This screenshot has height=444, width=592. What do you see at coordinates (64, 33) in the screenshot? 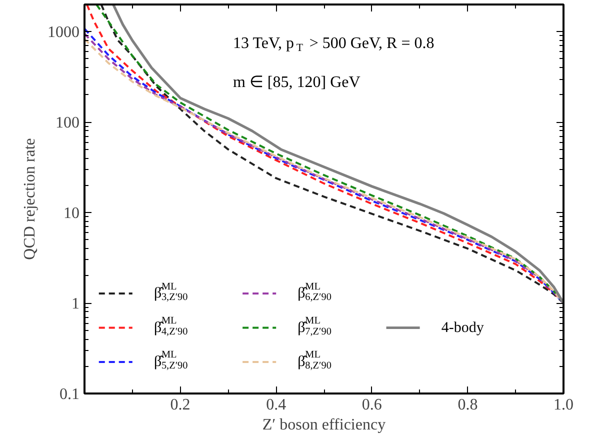
I see `y-tick-label: 1000` at bounding box center [64, 33].